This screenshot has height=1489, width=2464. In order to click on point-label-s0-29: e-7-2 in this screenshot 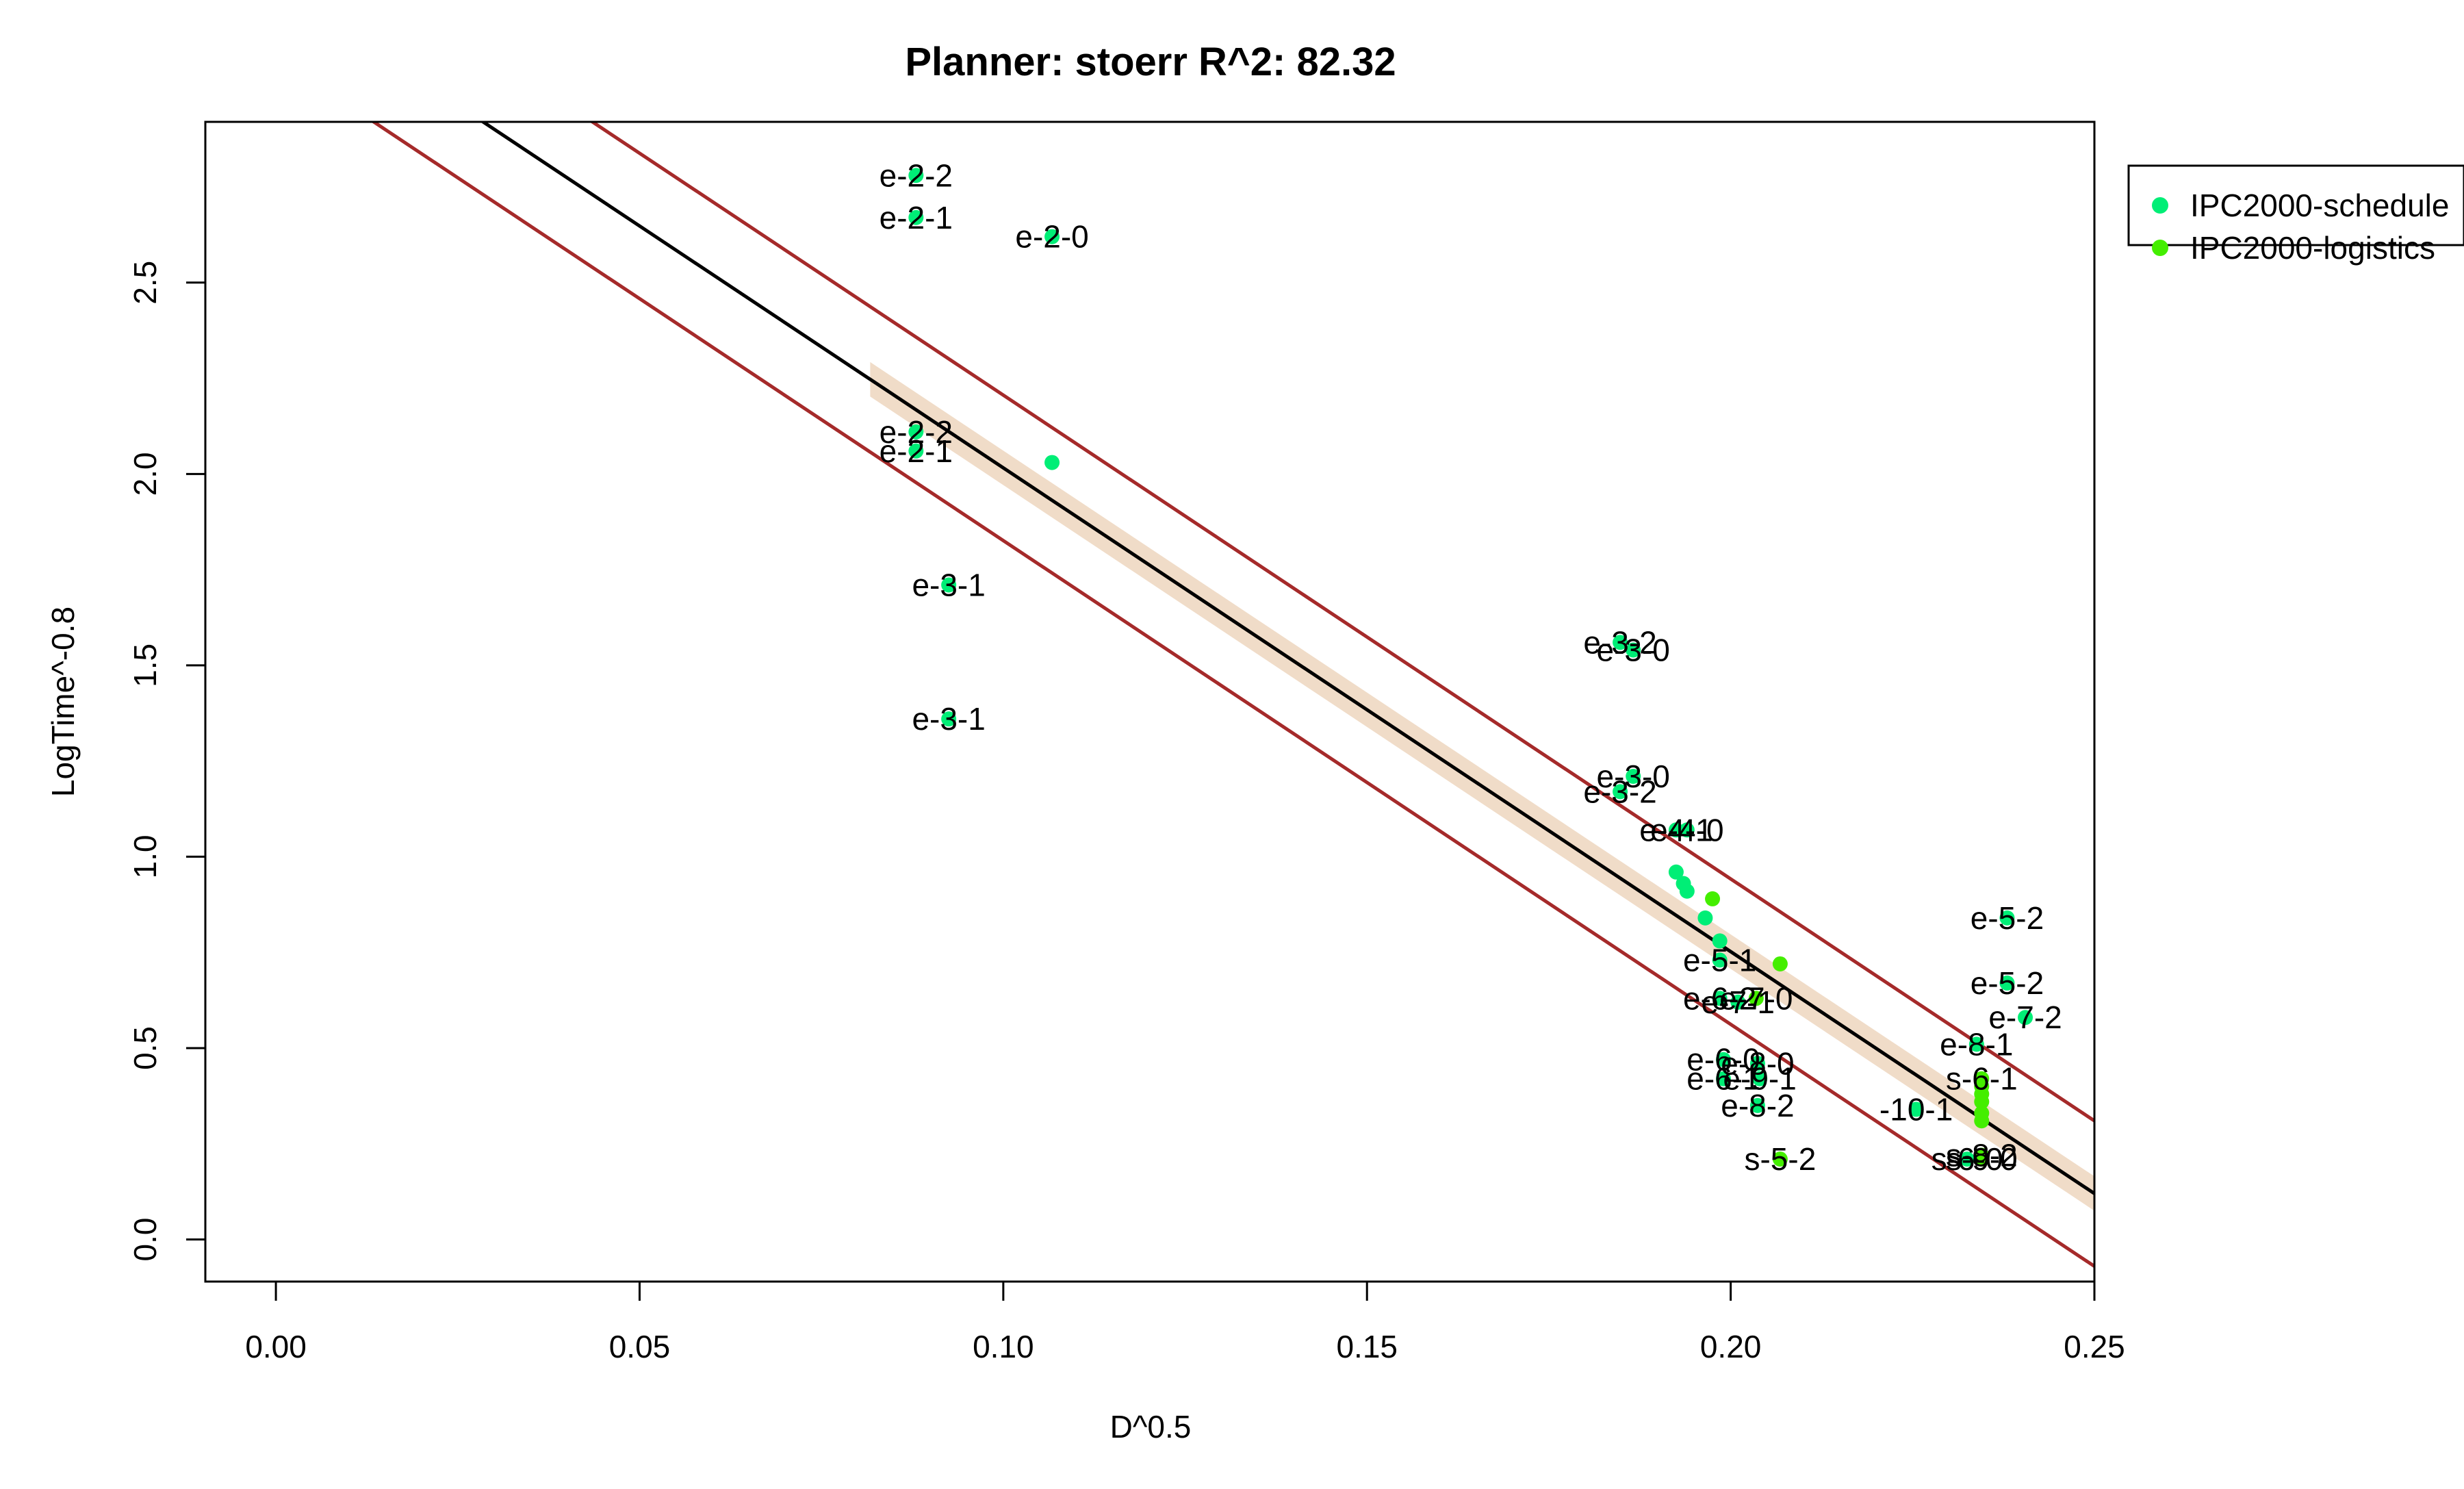, I will do `click(2025, 1018)`.